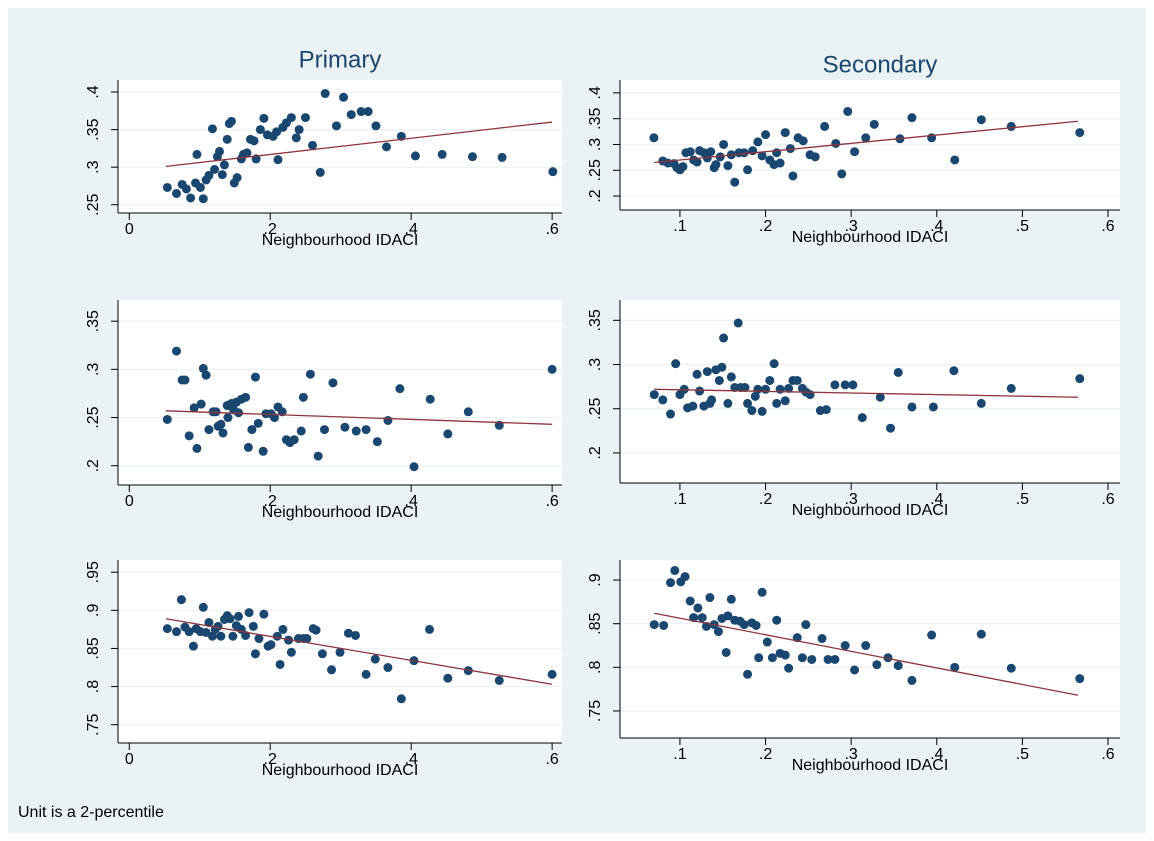 The height and width of the screenshot is (841, 1154). Describe the element at coordinates (359, 651) in the screenshot. I see `fit-line` at that location.